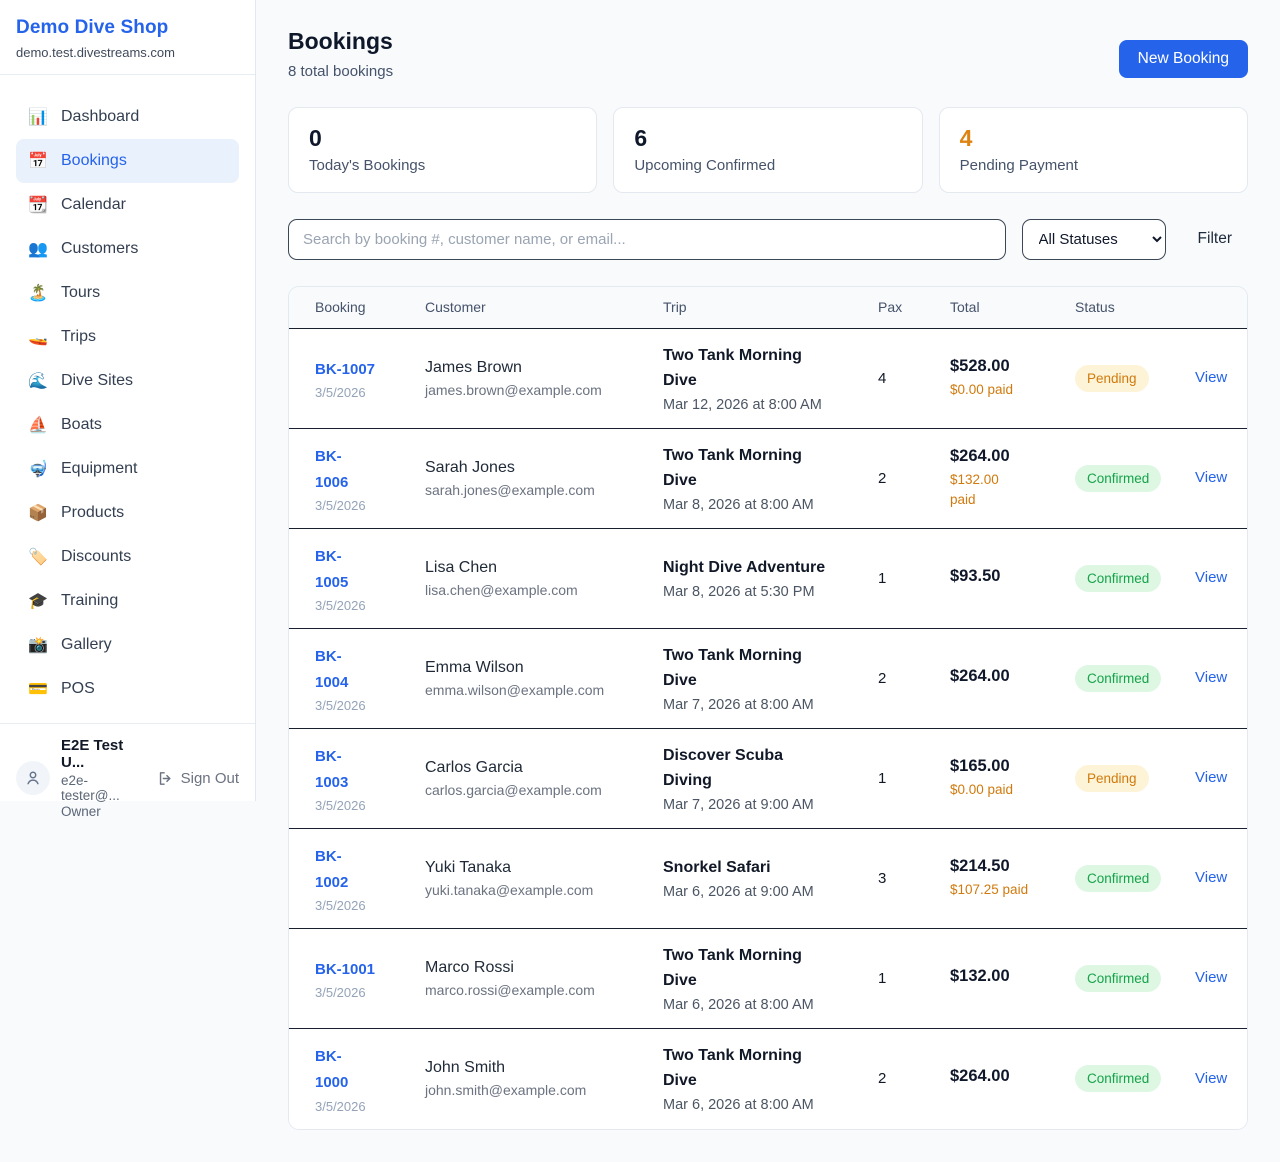 This screenshot has height=1162, width=1280. I want to click on sidebar-nav-item: 📆 Calendar, so click(127, 205).